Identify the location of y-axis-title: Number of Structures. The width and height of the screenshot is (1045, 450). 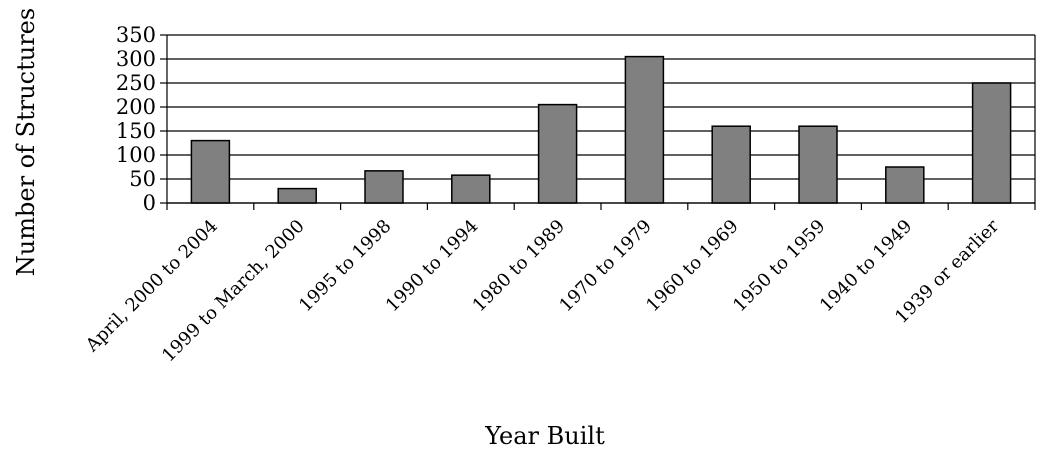
(26, 142).